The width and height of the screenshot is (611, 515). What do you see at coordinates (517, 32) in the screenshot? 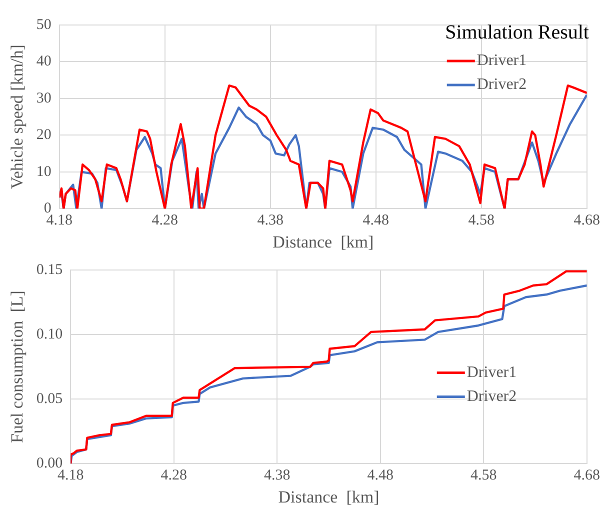
I see `chart-title: Simulation Result` at bounding box center [517, 32].